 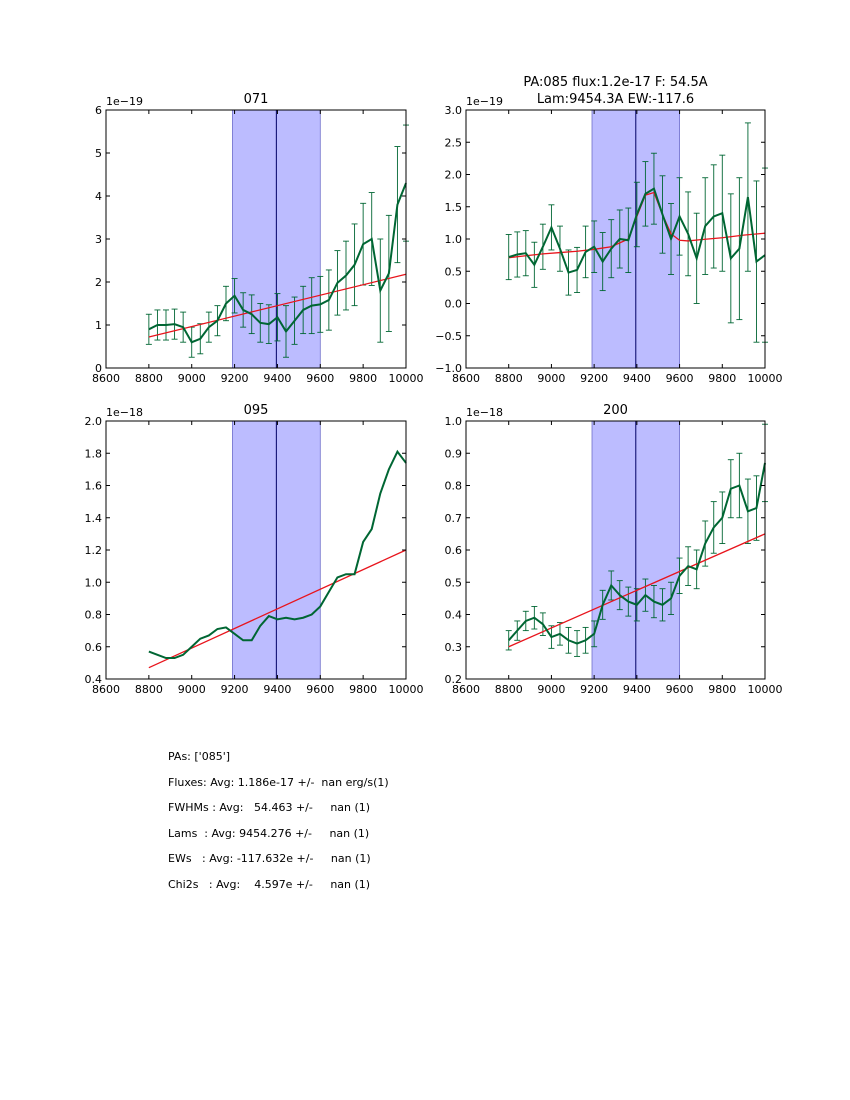 What do you see at coordinates (454, 518) in the screenshot?
I see `y-tick-label: 0.7` at bounding box center [454, 518].